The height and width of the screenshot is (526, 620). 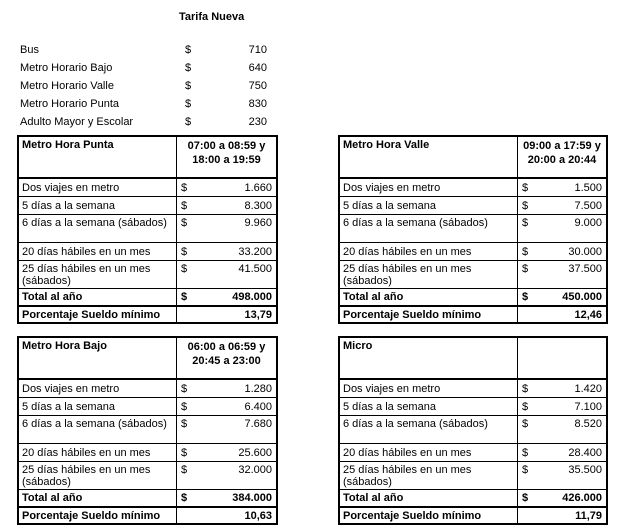 I want to click on table-row: 20 días hábiles en un mes $ 28.400, so click(x=473, y=452).